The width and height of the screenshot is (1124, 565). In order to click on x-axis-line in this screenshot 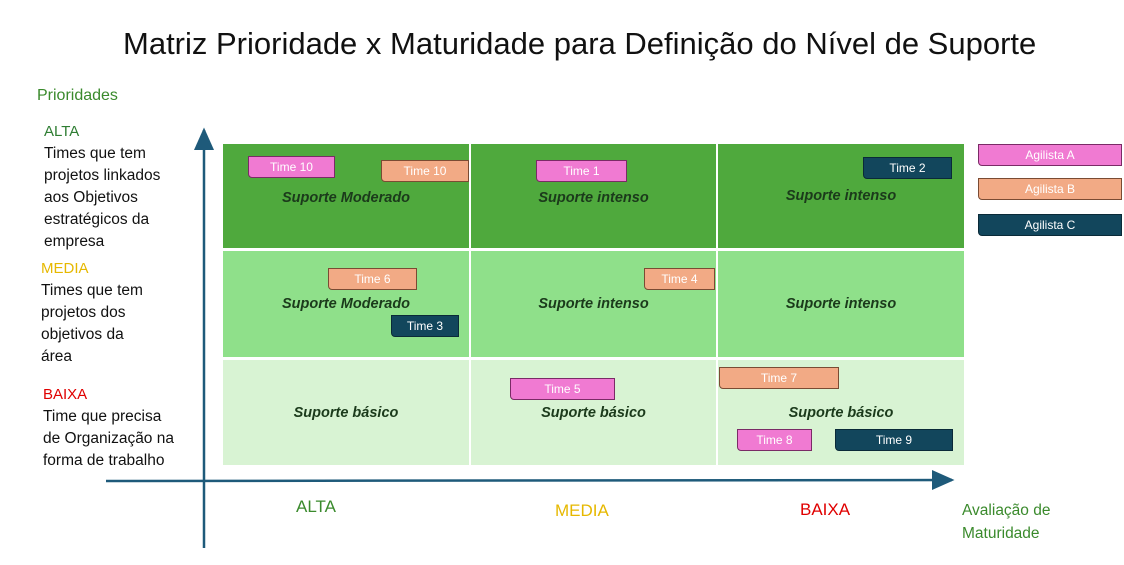, I will do `click(530, 480)`.